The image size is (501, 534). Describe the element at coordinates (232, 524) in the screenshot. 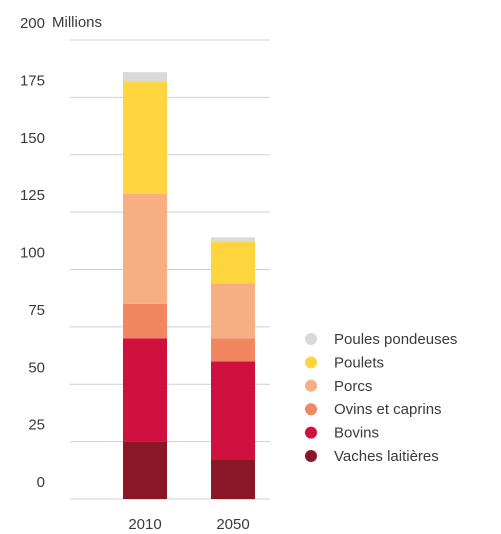

I see `x-tick-label: 2050` at that location.